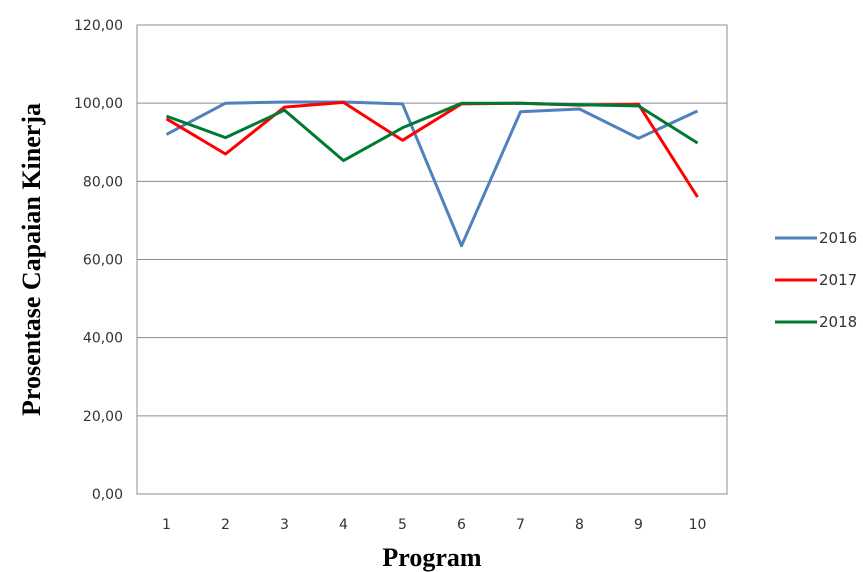 The image size is (863, 572). I want to click on y-tick-label: 120,00, so click(98, 26).